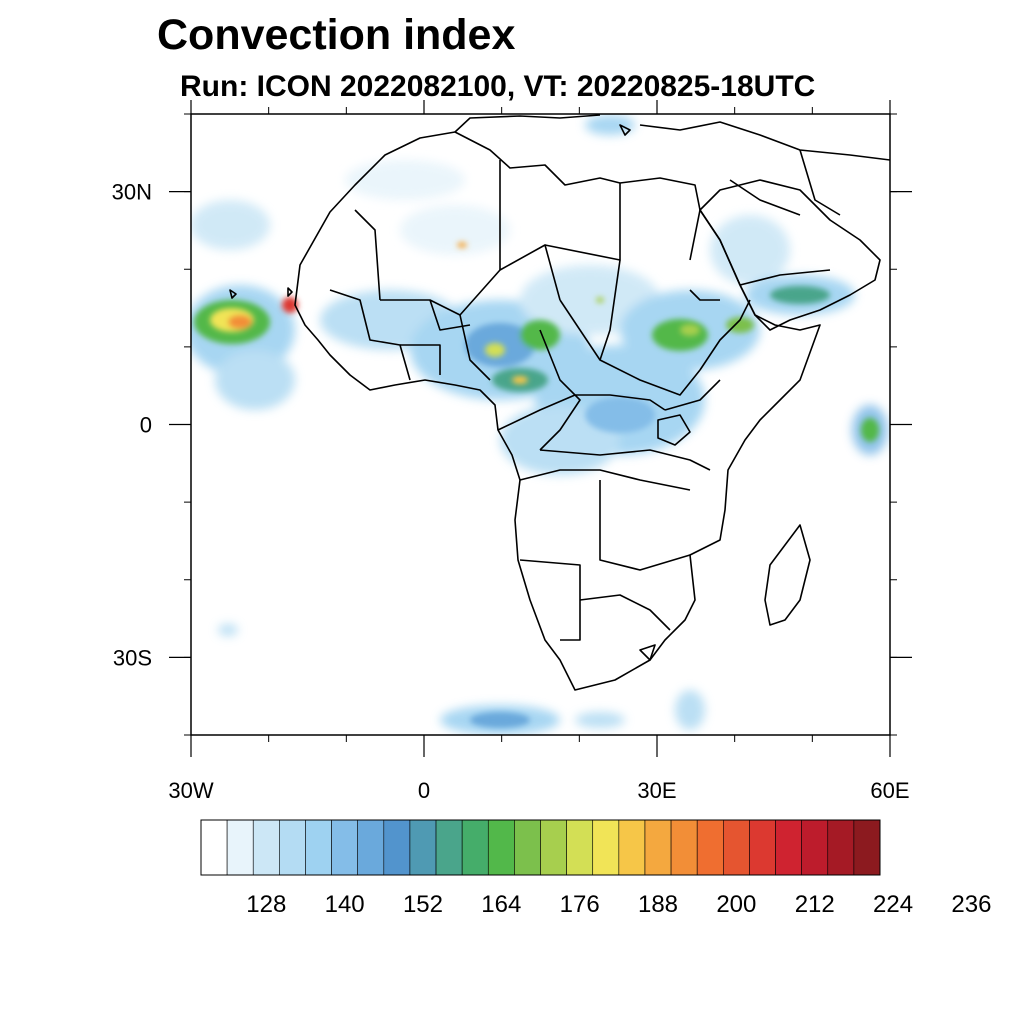 This screenshot has width=1024, height=1024. What do you see at coordinates (266, 904) in the screenshot?
I see `colorbar-label: 128` at bounding box center [266, 904].